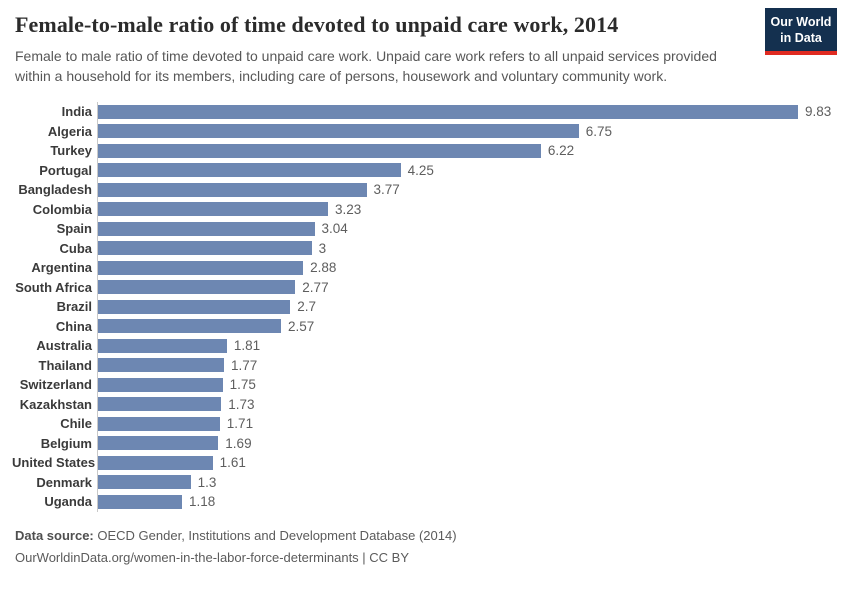  I want to click on value-label: 1.75, so click(242, 385).